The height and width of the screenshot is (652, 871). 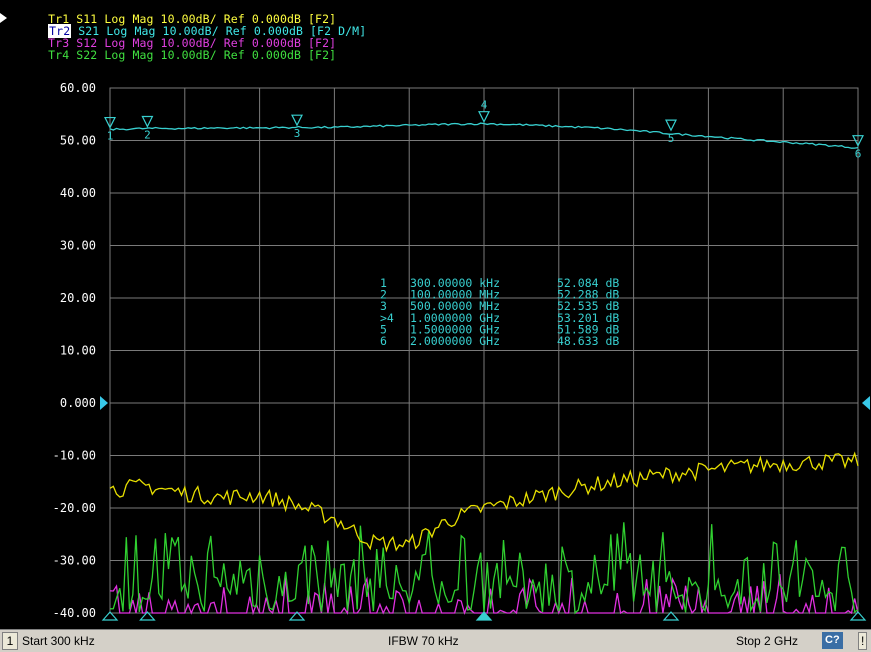 What do you see at coordinates (203, 43) in the screenshot?
I see `trace-3-text: S12 Log Mag 10.00dB/ Ref 0.000dB [F2]` at bounding box center [203, 43].